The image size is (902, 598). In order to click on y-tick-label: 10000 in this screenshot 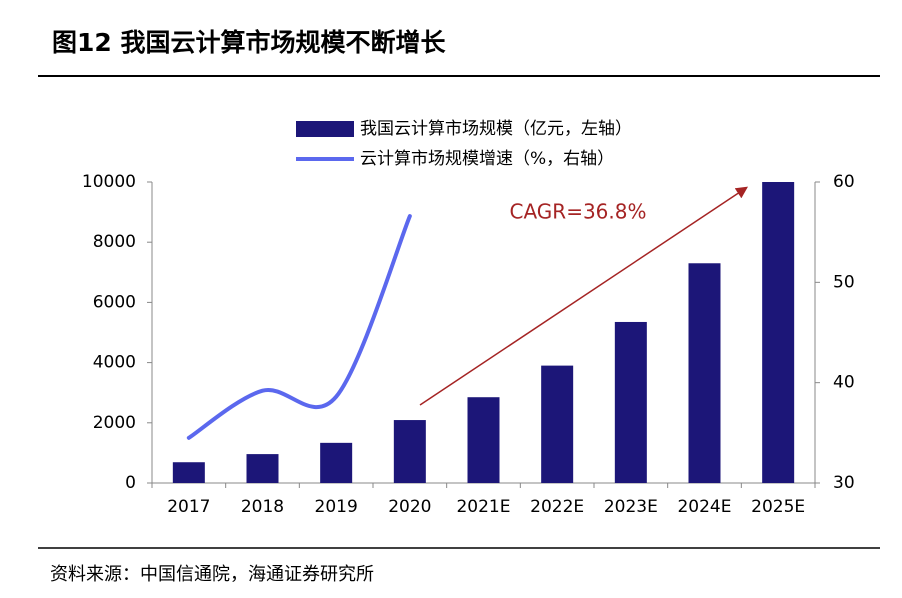, I will do `click(109, 182)`.